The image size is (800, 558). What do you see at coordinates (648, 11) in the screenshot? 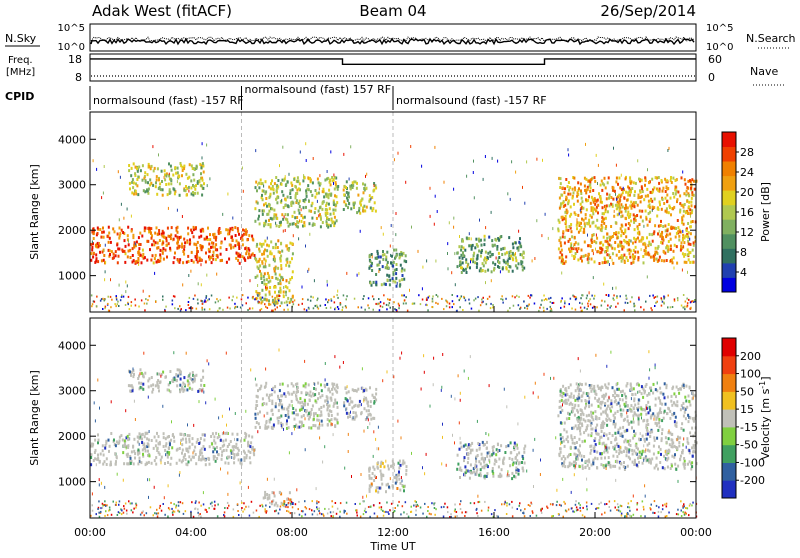
I see `date-title: 26/Sep/2014` at bounding box center [648, 11].